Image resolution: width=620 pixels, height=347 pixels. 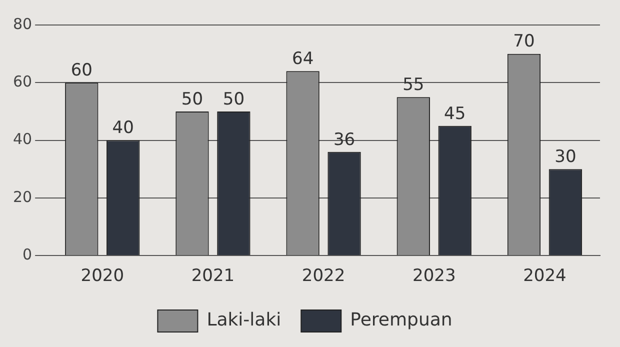 I want to click on x-tick-label: 2022, so click(x=324, y=276).